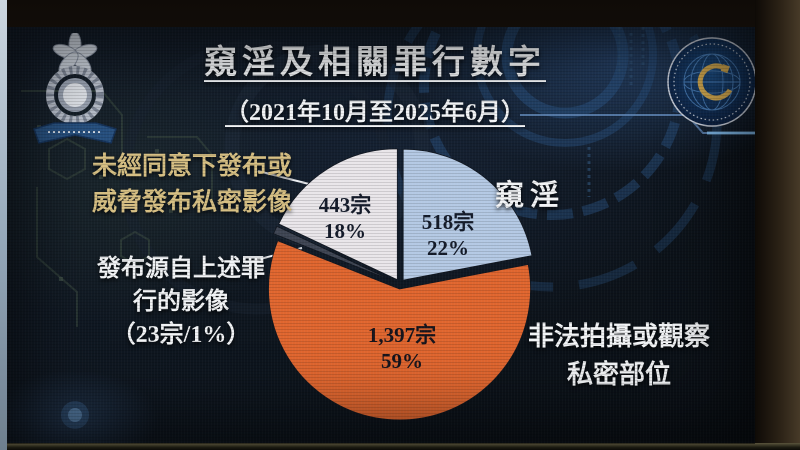 This screenshot has height=450, width=800. I want to click on leader-line-ncii, so click(285, 178).